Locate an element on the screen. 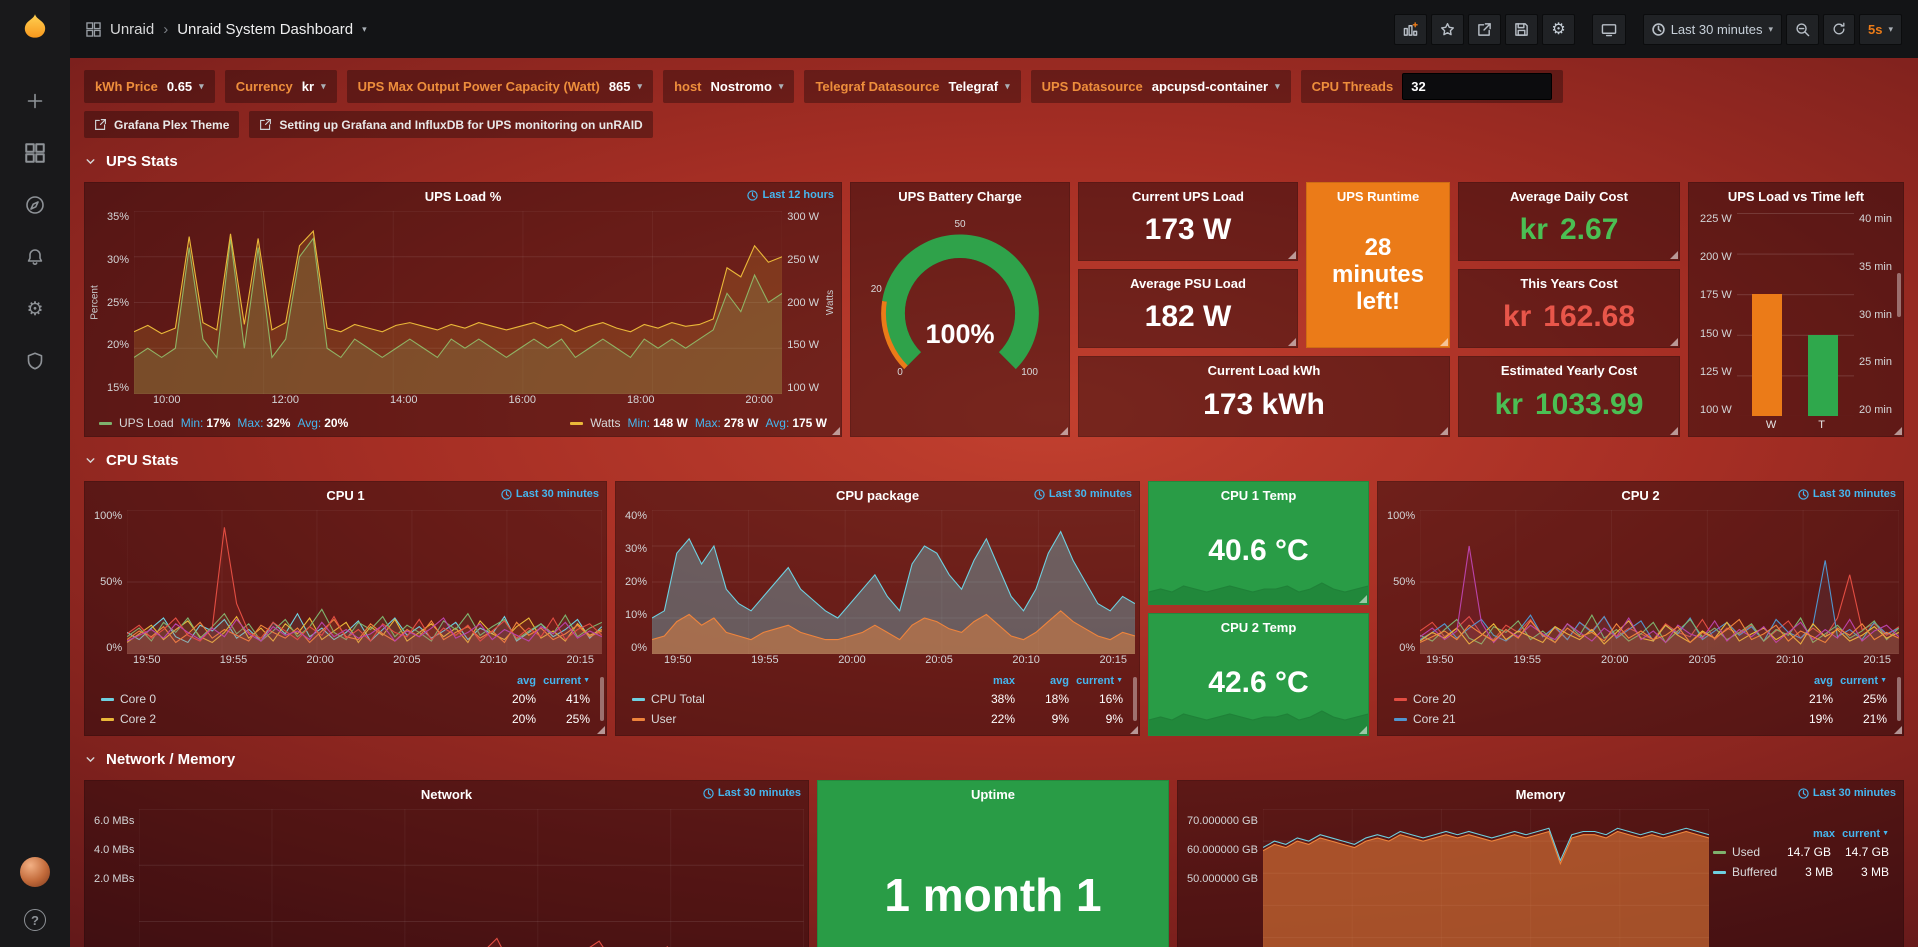 Image resolution: width=1918 pixels, height=947 pixels. panel-title: Current UPS Load is located at coordinates (1188, 196).